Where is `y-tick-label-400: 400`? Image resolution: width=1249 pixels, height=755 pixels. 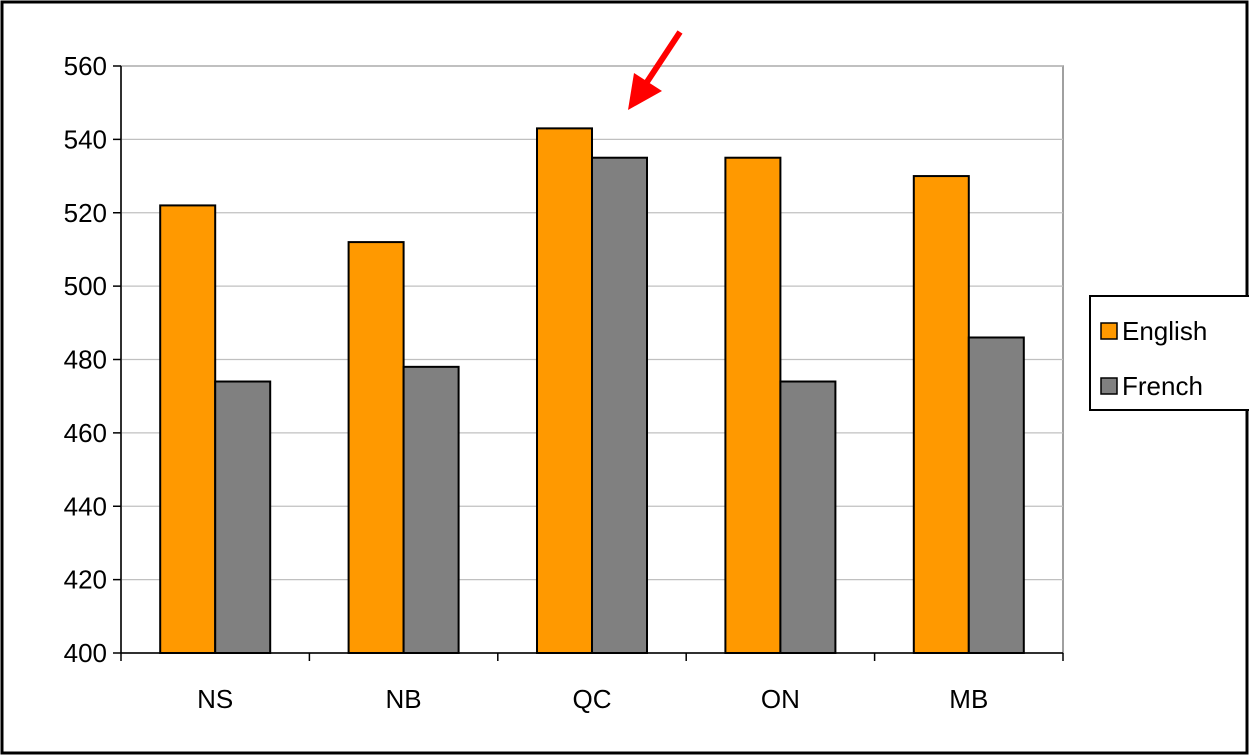
y-tick-label-400: 400 is located at coordinates (85, 653).